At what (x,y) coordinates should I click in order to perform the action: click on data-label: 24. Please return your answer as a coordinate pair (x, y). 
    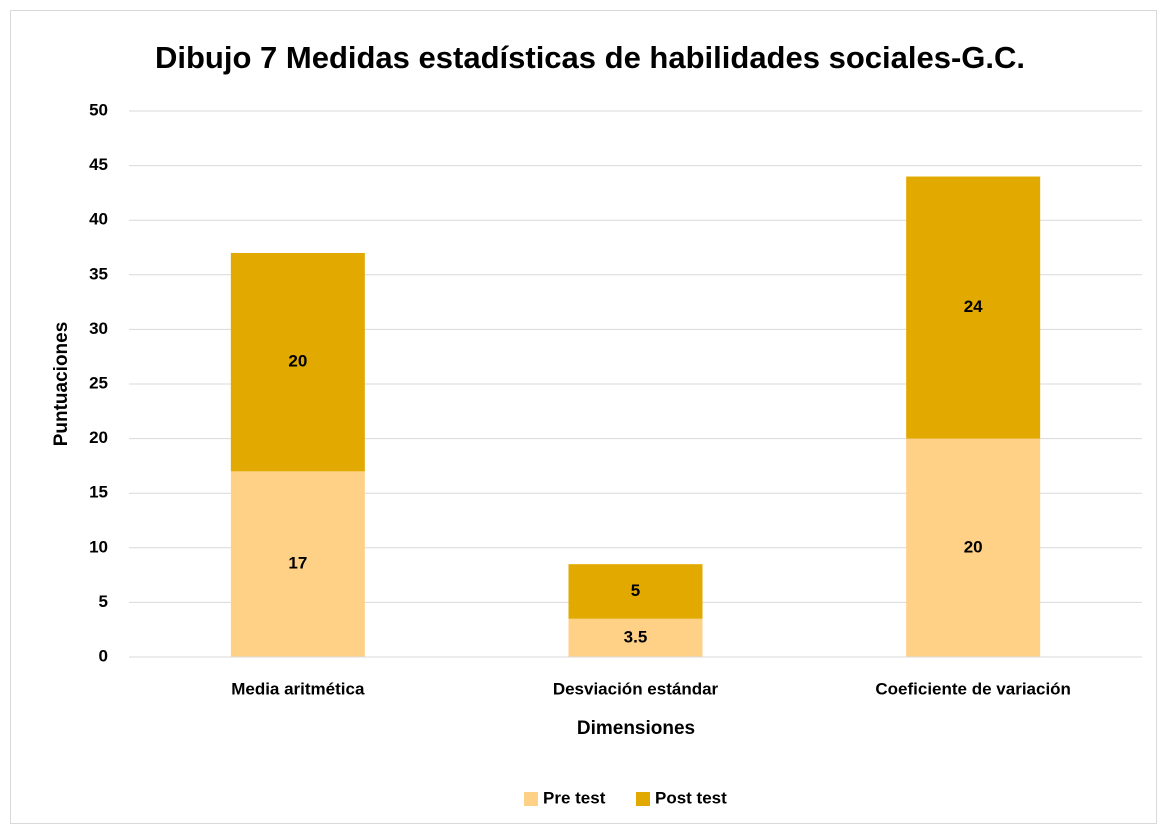
    Looking at the image, I should click on (973, 306).